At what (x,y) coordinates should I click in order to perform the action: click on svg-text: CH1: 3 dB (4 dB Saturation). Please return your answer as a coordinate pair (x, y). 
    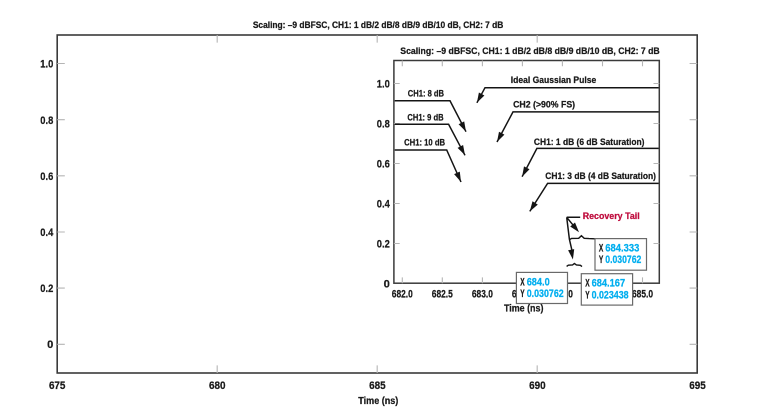
    Looking at the image, I should click on (600, 176).